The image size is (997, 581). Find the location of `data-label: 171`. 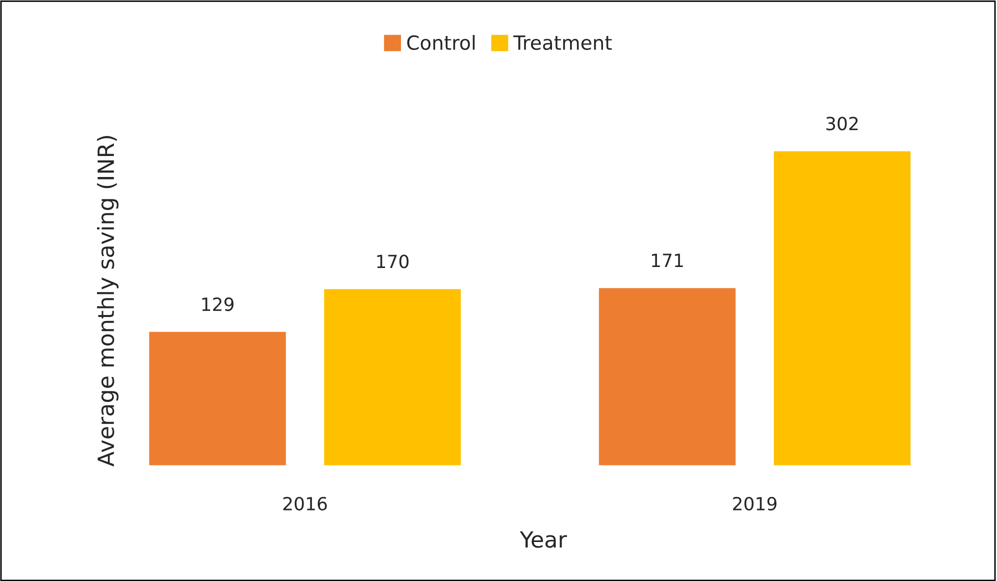

data-label: 171 is located at coordinates (667, 260).